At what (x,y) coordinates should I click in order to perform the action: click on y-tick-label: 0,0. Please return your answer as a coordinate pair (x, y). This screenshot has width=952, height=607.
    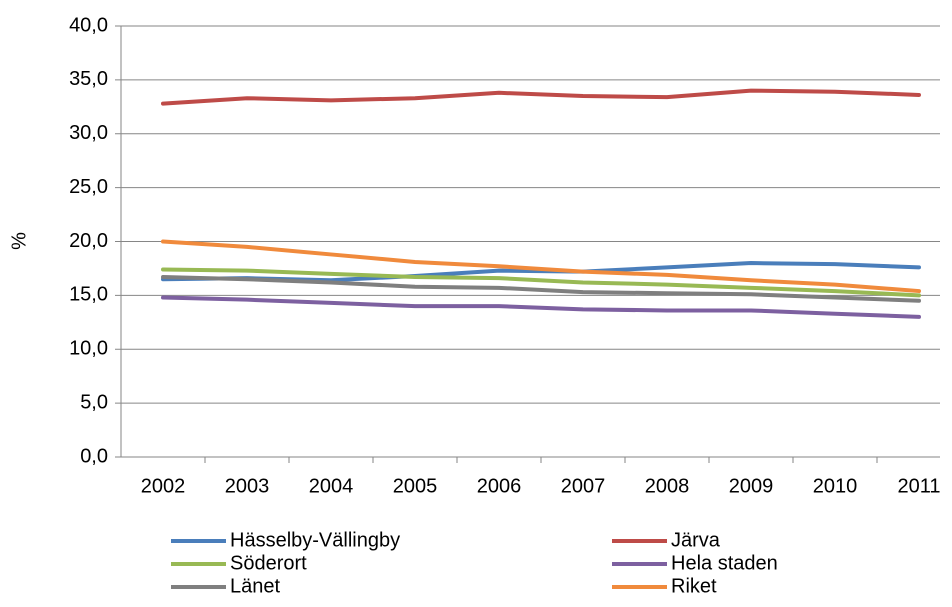
    Looking at the image, I should click on (94, 456).